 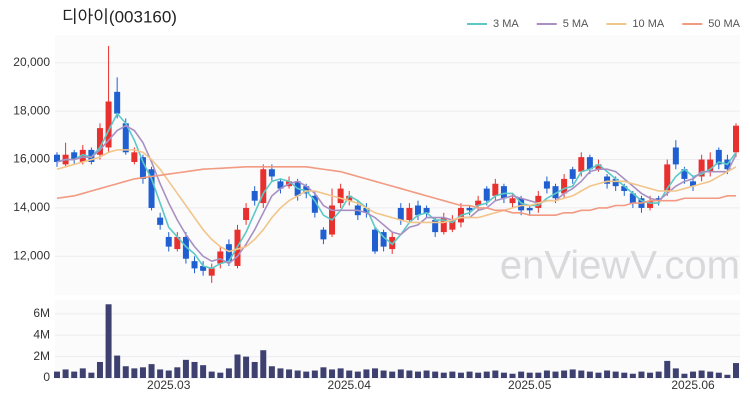 What do you see at coordinates (648, 24) in the screenshot?
I see `legend-label: 10 MA` at bounding box center [648, 24].